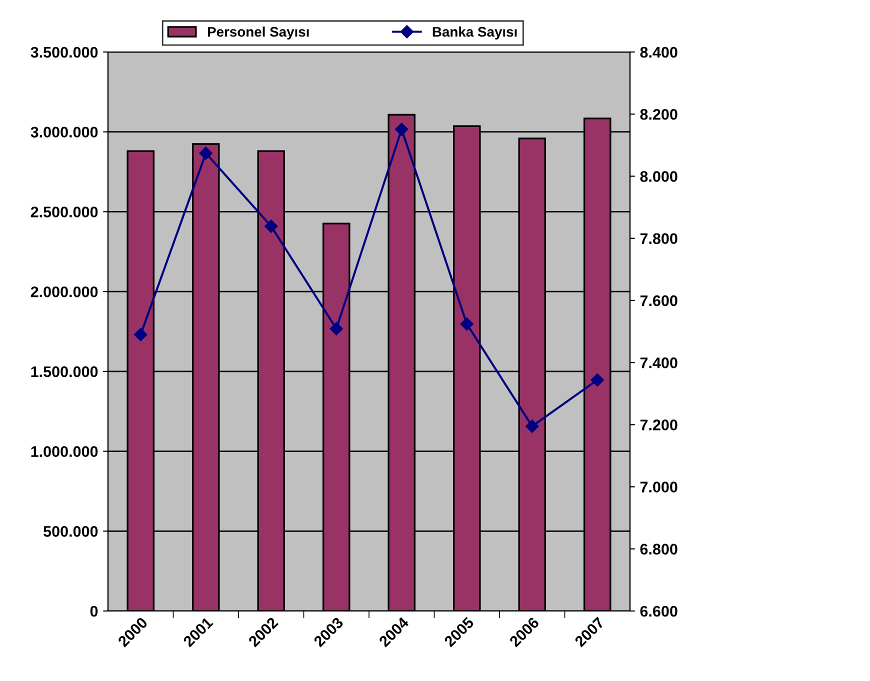 The image size is (870, 681). Describe the element at coordinates (659, 611) in the screenshot. I see `y2-tick-label: 6.600` at that location.